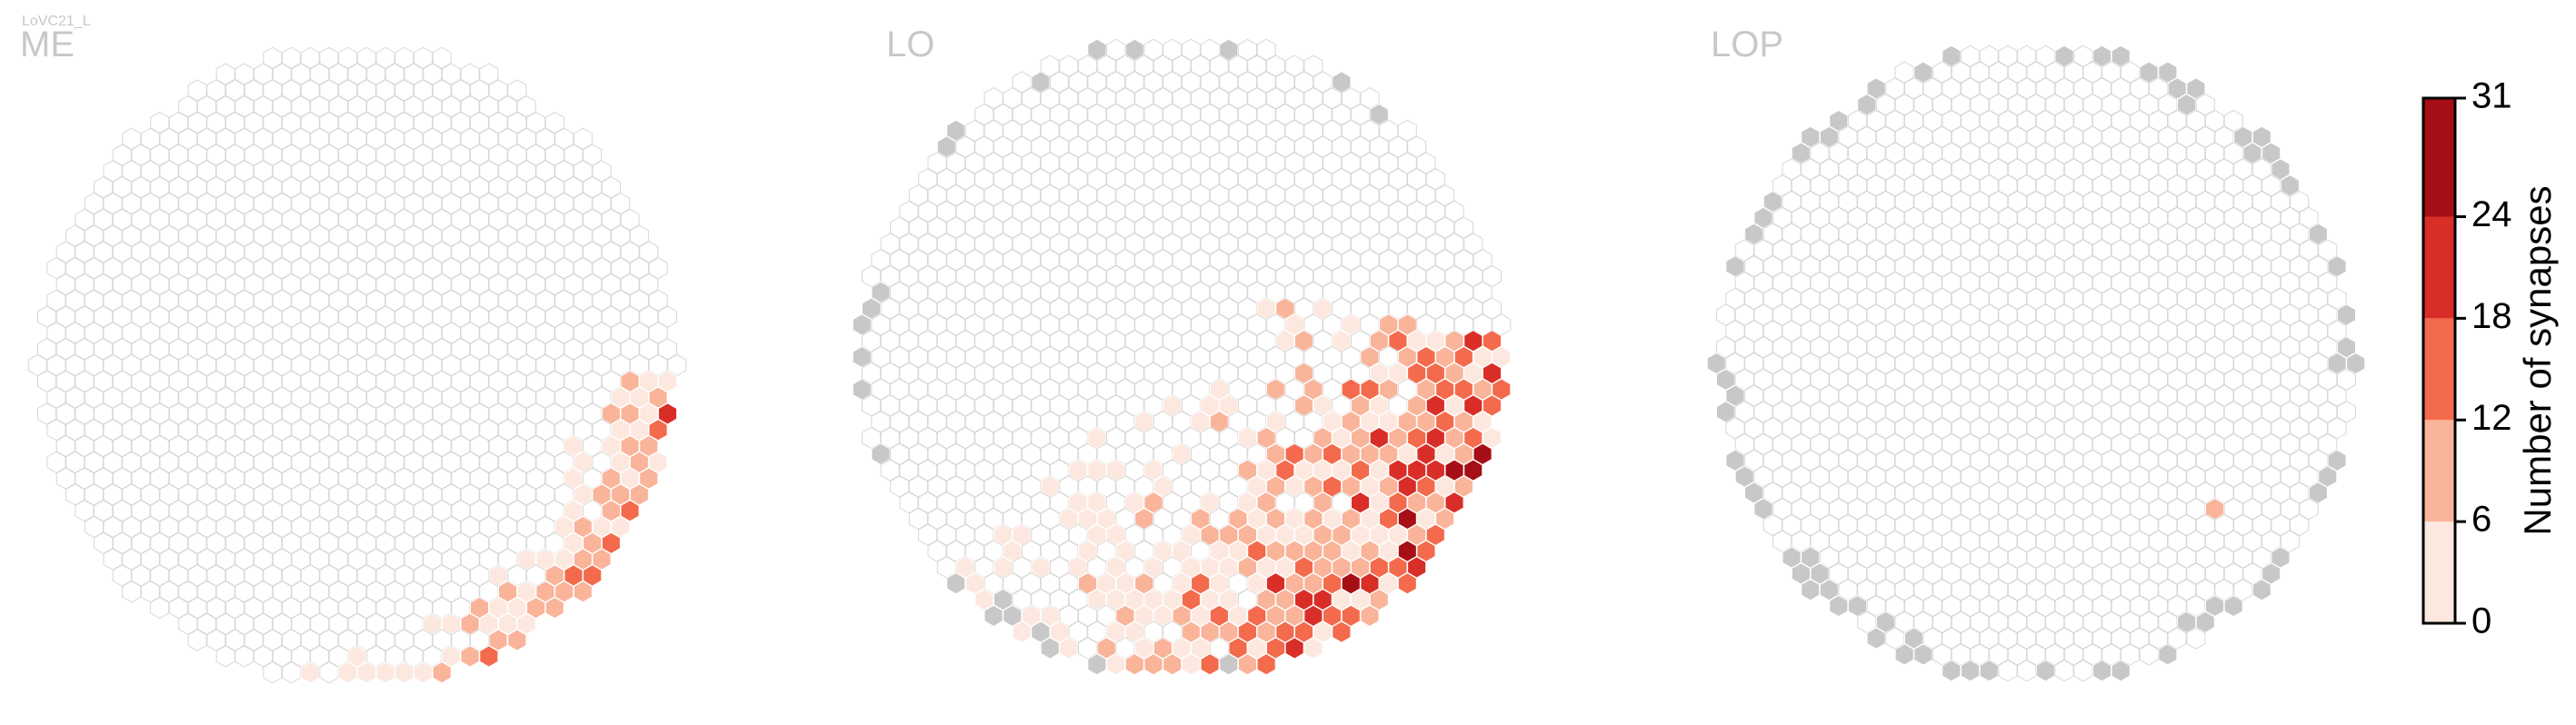 This screenshot has height=725, width=2576. I want to click on panel-title-me: ME, so click(48, 45).